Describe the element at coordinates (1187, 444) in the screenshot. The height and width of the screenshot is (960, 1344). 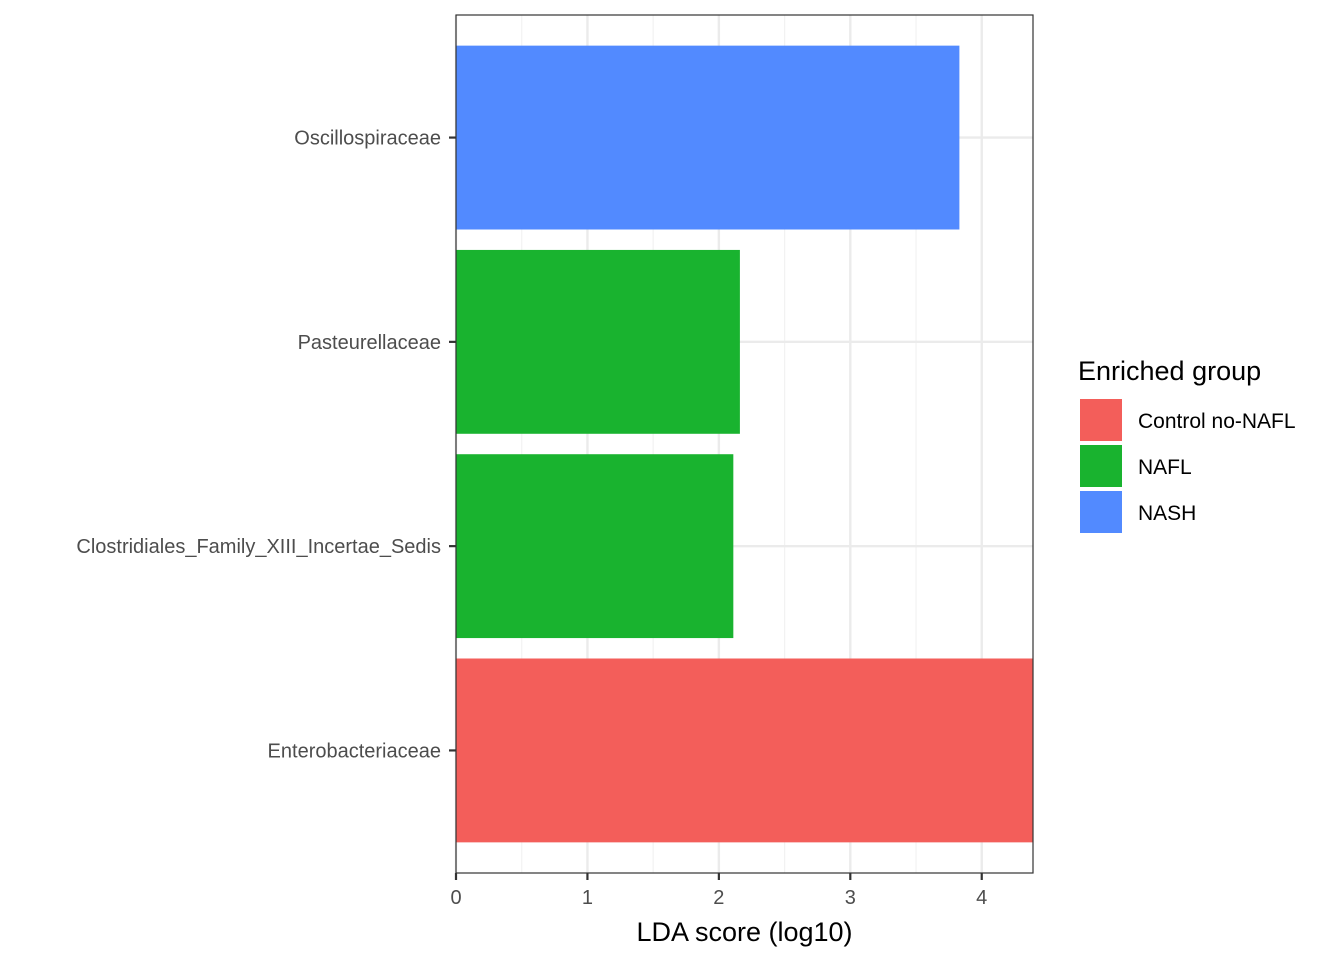
I see `legend: Enriched group Control no-NAFL NAFL NASH` at that location.